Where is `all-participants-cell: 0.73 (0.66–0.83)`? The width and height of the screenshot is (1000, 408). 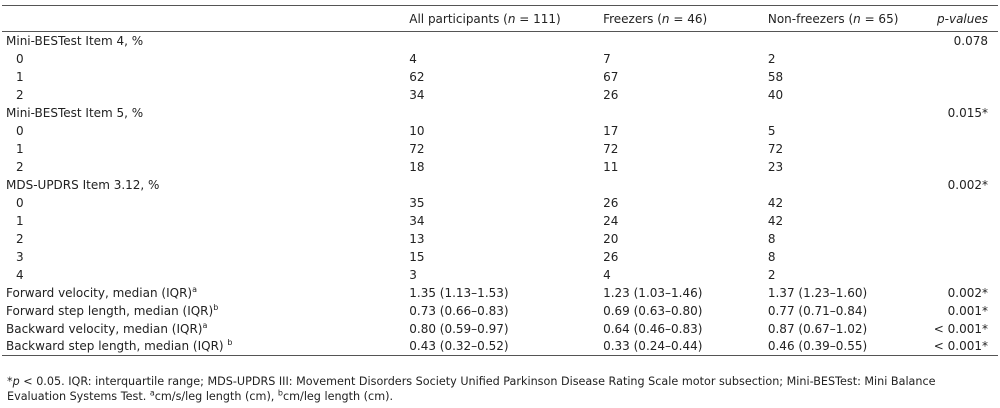 all-participants-cell: 0.73 (0.66–0.83) is located at coordinates (459, 310).